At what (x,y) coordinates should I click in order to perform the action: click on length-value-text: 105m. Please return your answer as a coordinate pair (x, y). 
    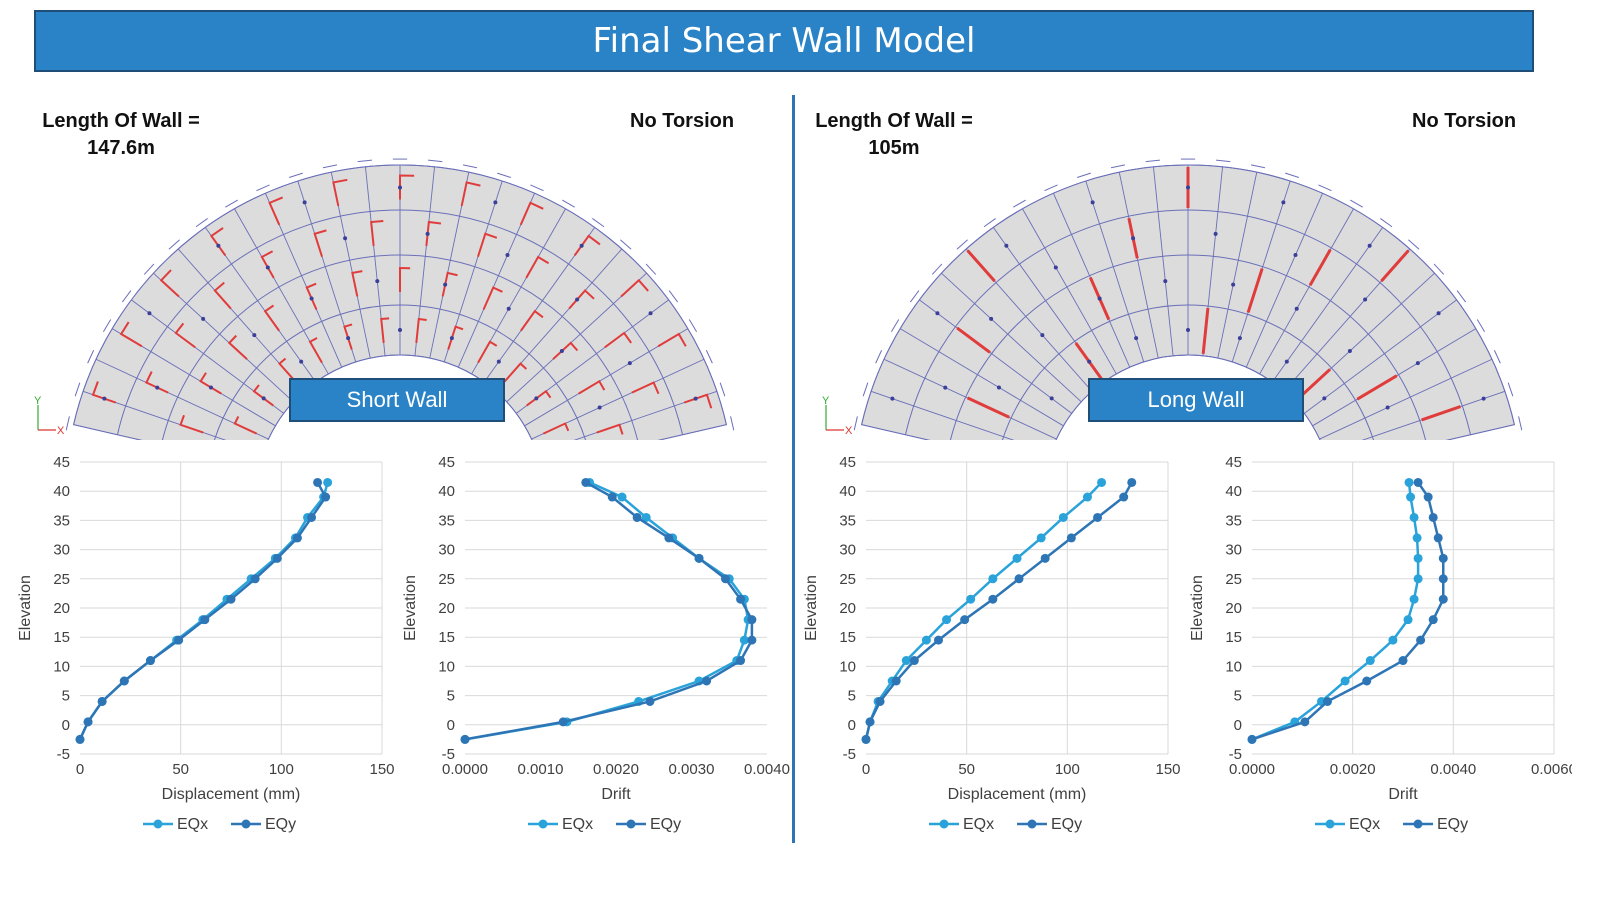
    Looking at the image, I should click on (894, 148).